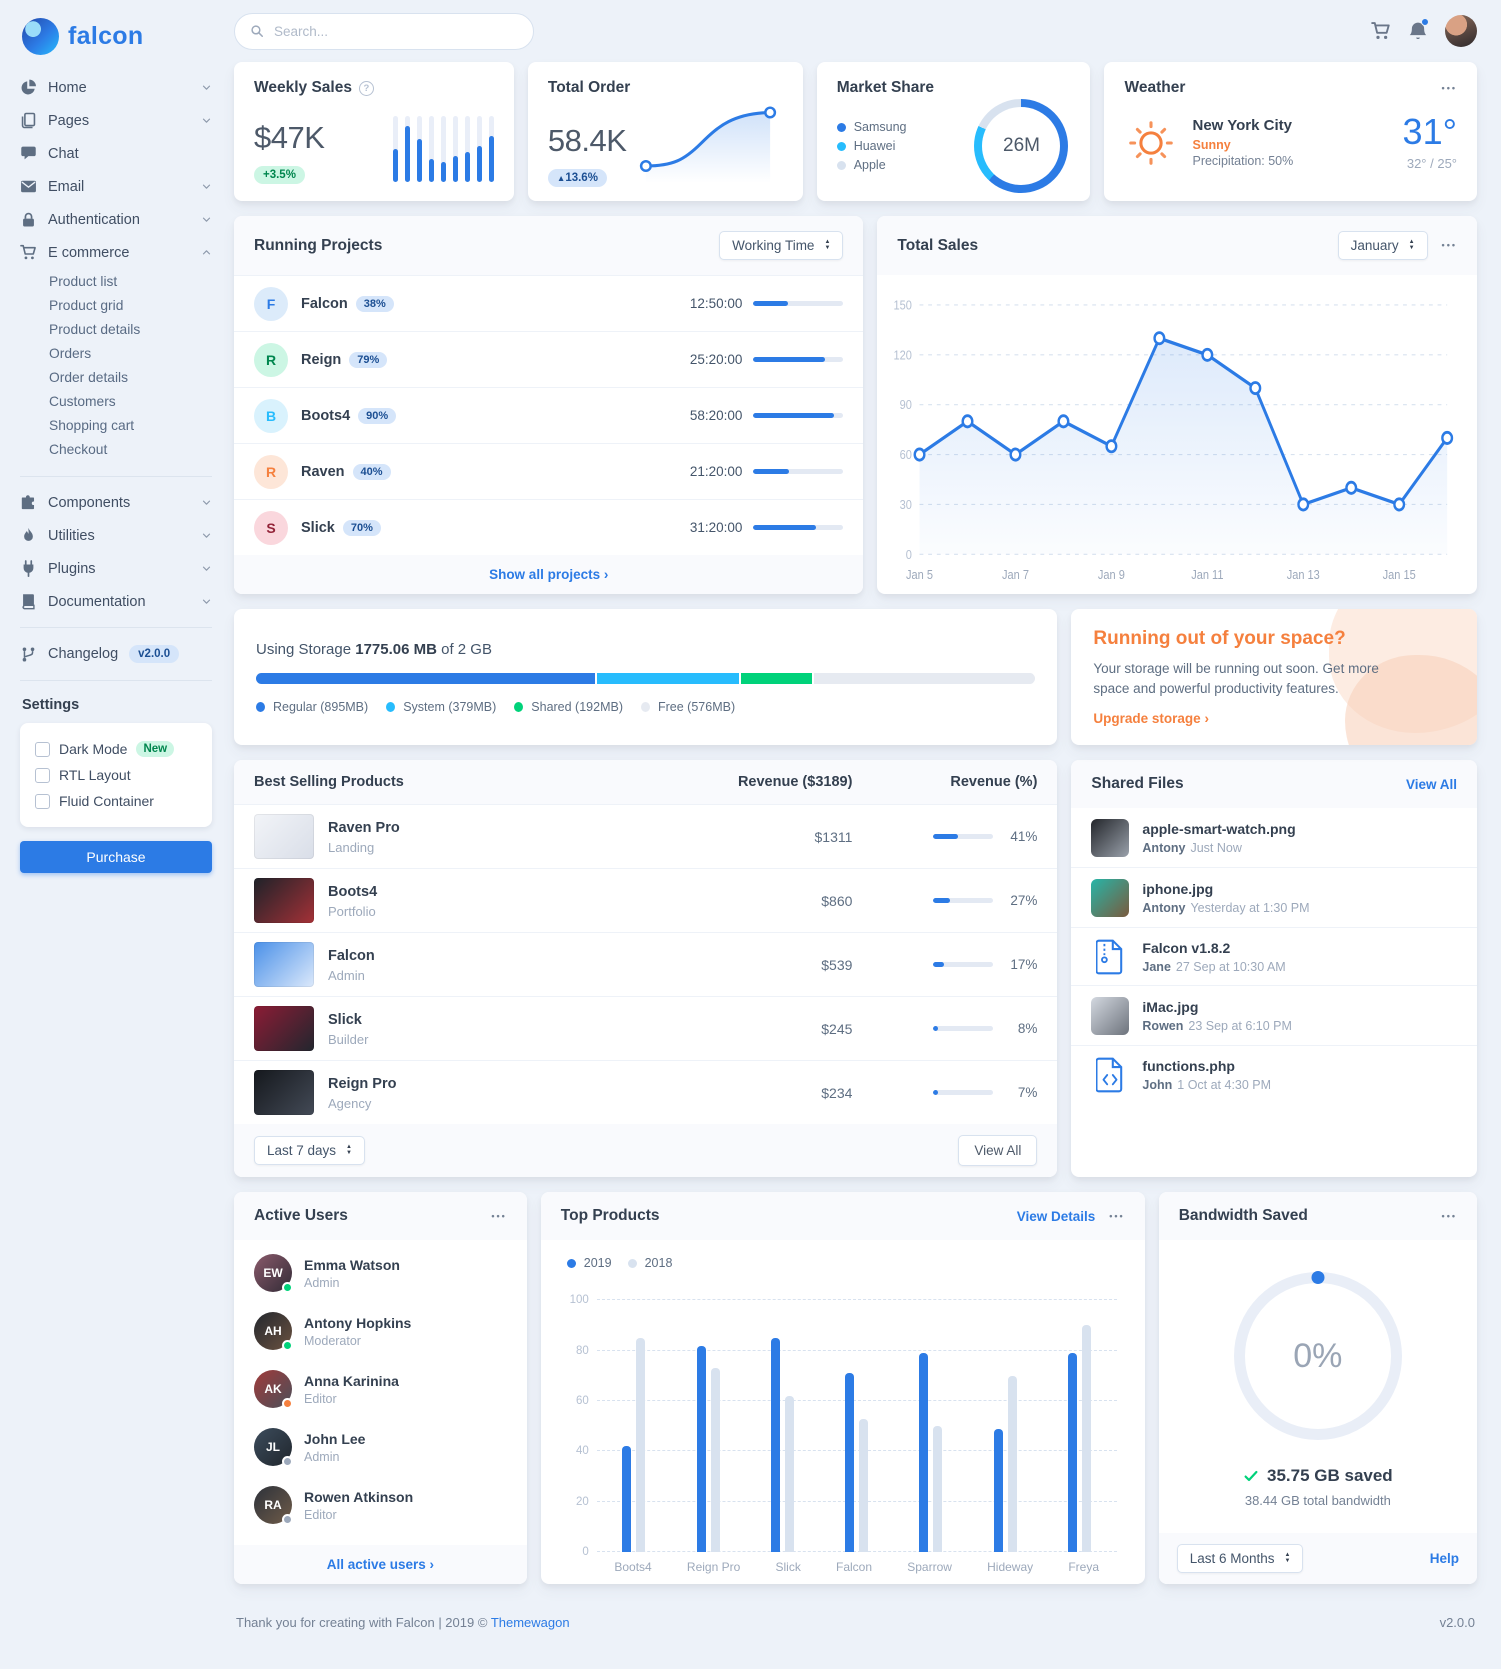  Describe the element at coordinates (28, 654) in the screenshot. I see `code-branch-icon` at that location.